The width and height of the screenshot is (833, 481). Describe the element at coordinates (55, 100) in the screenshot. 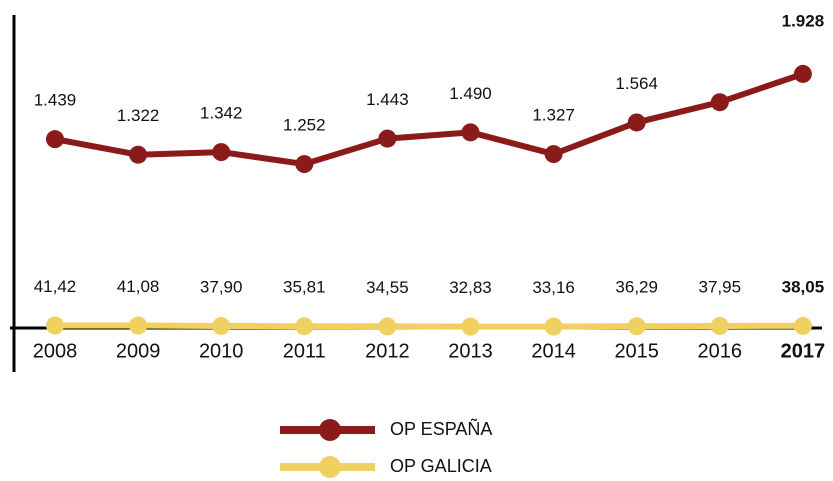

I see `data-label: 1.439` at that location.